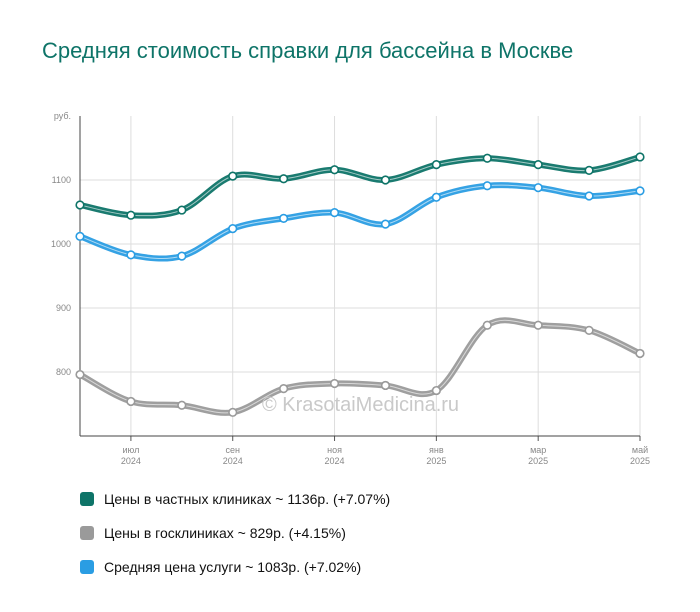 Image resolution: width=700 pixels, height=612 pixels. Describe the element at coordinates (63, 372) in the screenshot. I see `y-tick-label: 800` at that location.